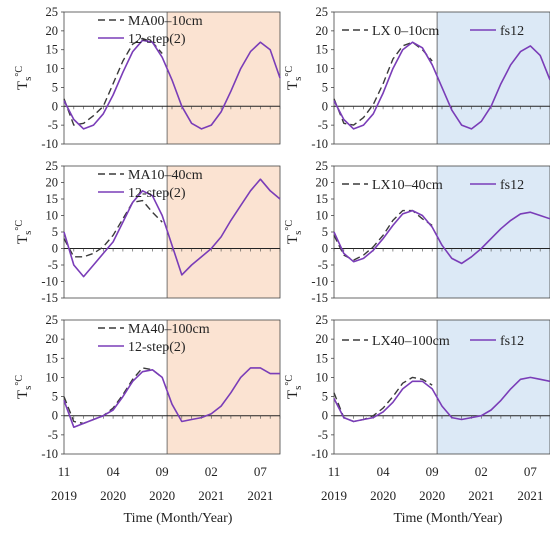  Describe the element at coordinates (64, 495) in the screenshot. I see `x-tick-year: 2019` at that location.